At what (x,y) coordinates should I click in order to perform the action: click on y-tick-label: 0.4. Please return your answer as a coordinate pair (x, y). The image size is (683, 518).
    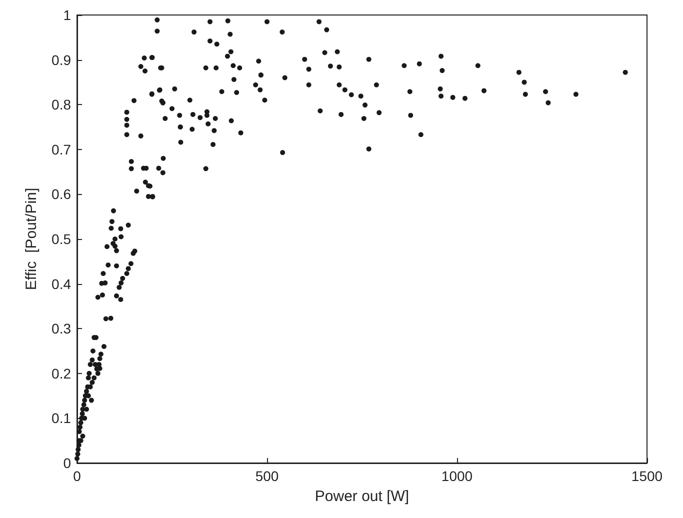
    Looking at the image, I should click on (62, 284).